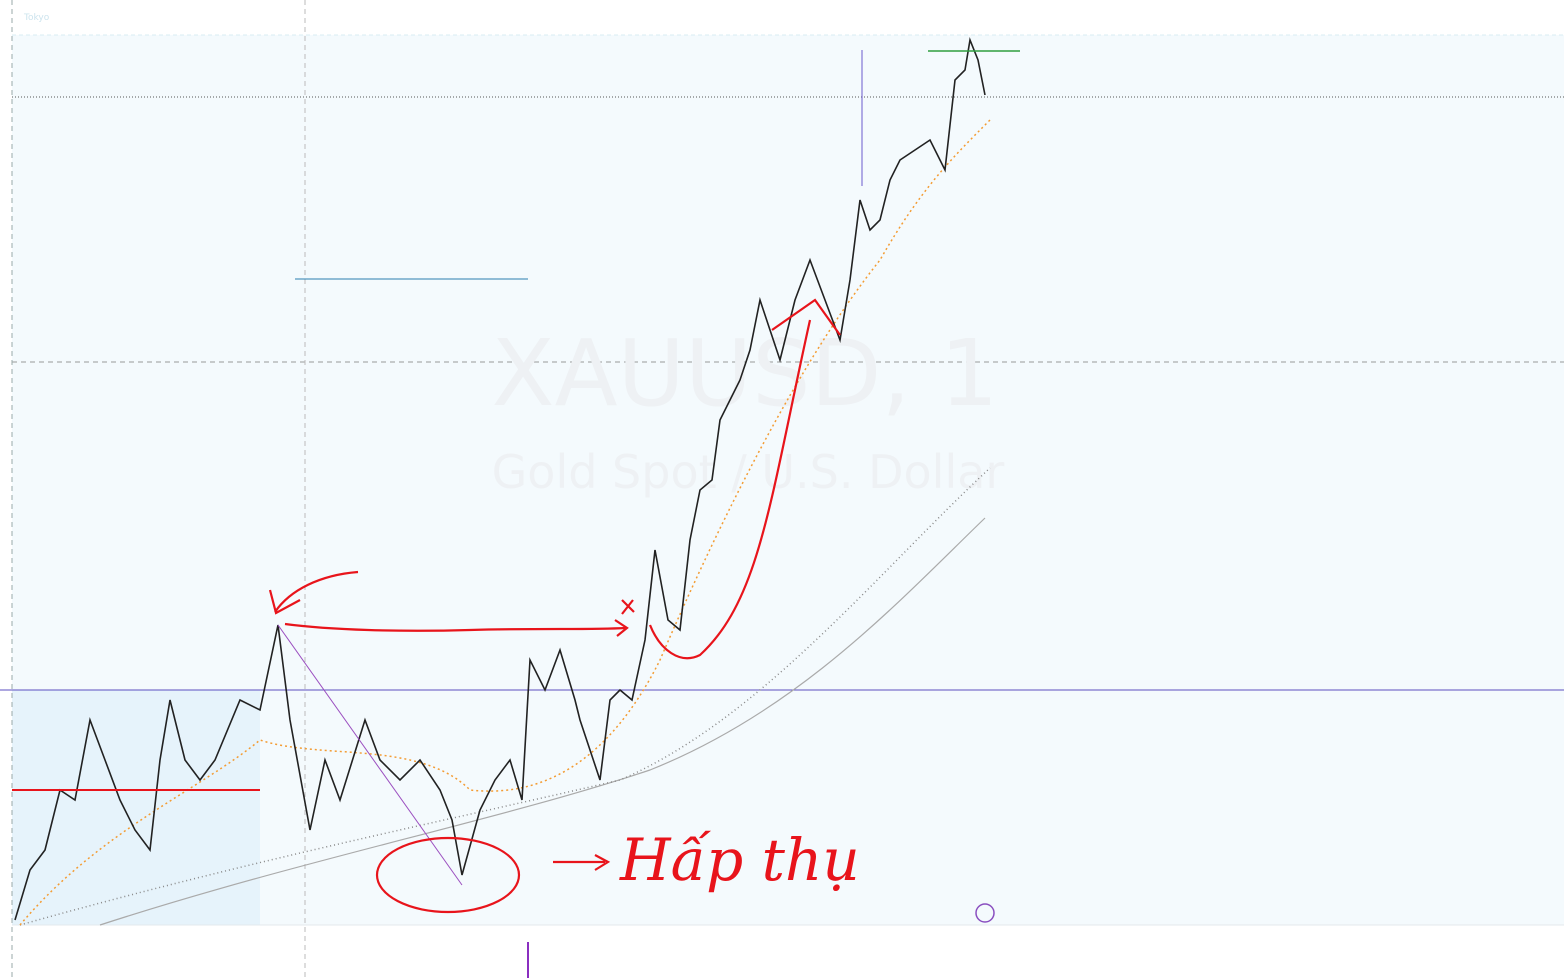 The image size is (1564, 978). What do you see at coordinates (136, 807) in the screenshot?
I see `volume-profile-zone` at bounding box center [136, 807].